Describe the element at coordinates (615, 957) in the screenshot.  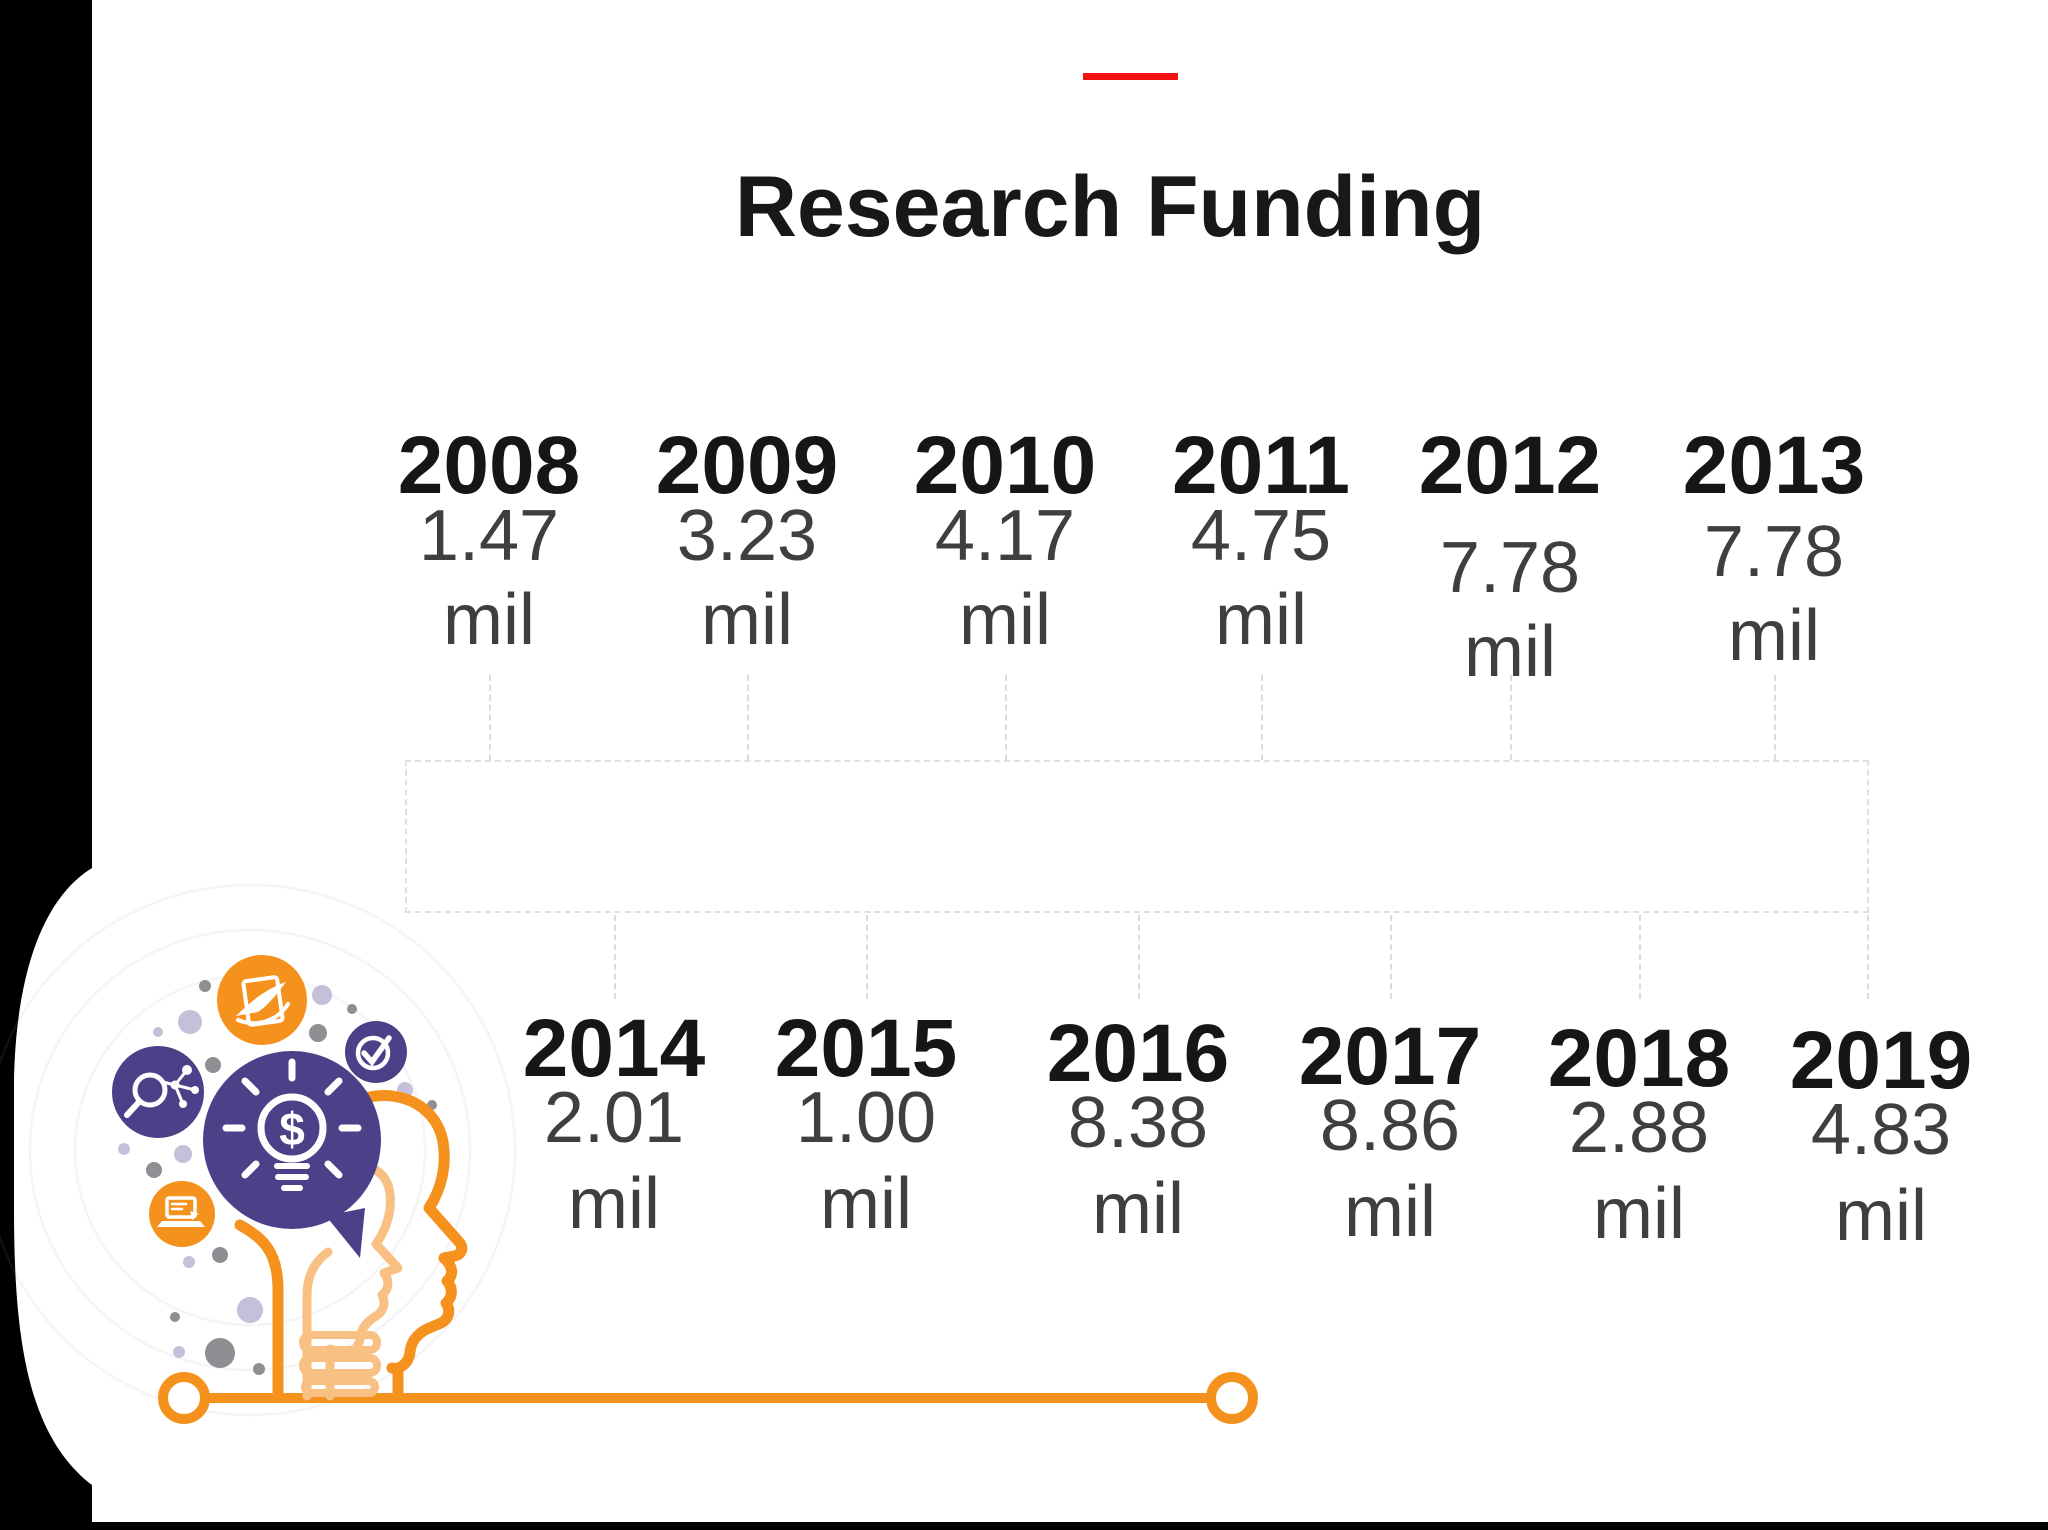
I see `tick-bottom-2014` at that location.